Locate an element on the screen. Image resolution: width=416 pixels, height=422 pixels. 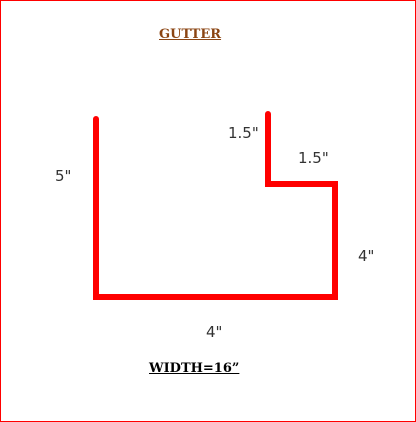
front-height-label: 4" is located at coordinates (366, 256).